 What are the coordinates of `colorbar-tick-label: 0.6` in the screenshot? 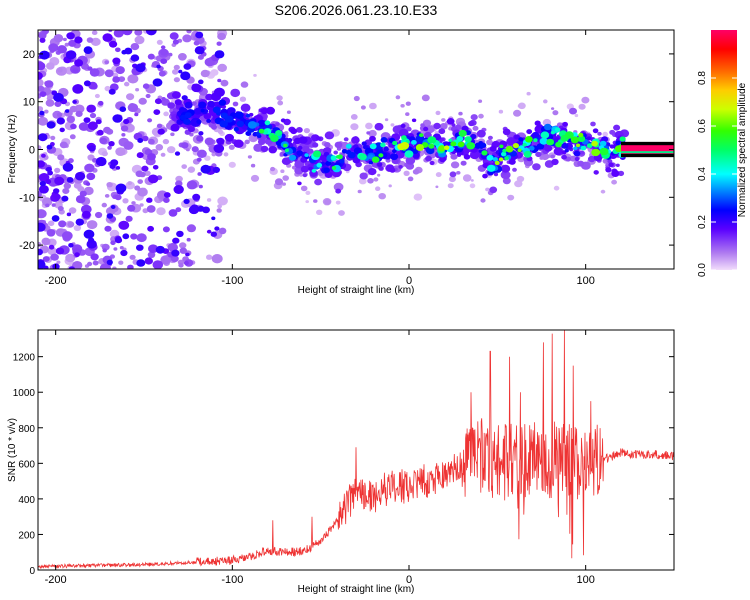 It's located at (702, 126).